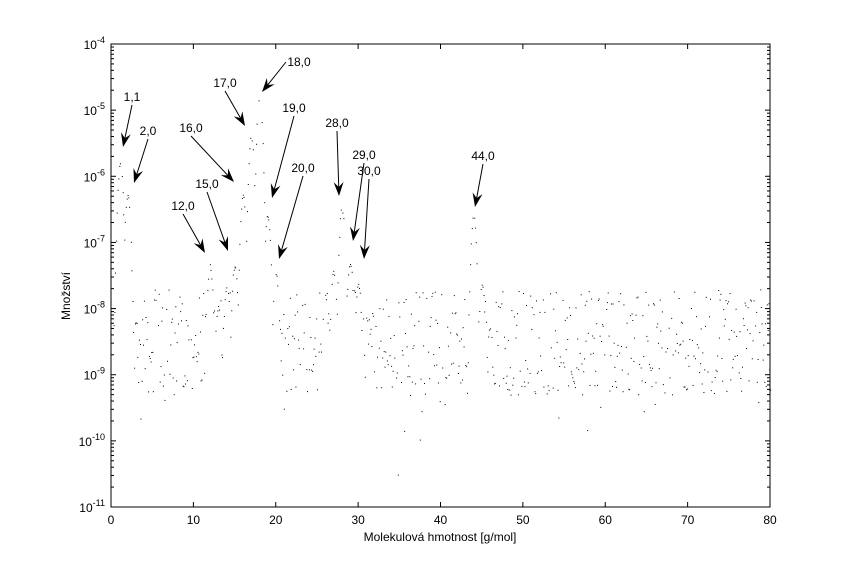 The image size is (850, 577). Describe the element at coordinates (132, 97) in the screenshot. I see `annotation-label: 1,1` at that location.